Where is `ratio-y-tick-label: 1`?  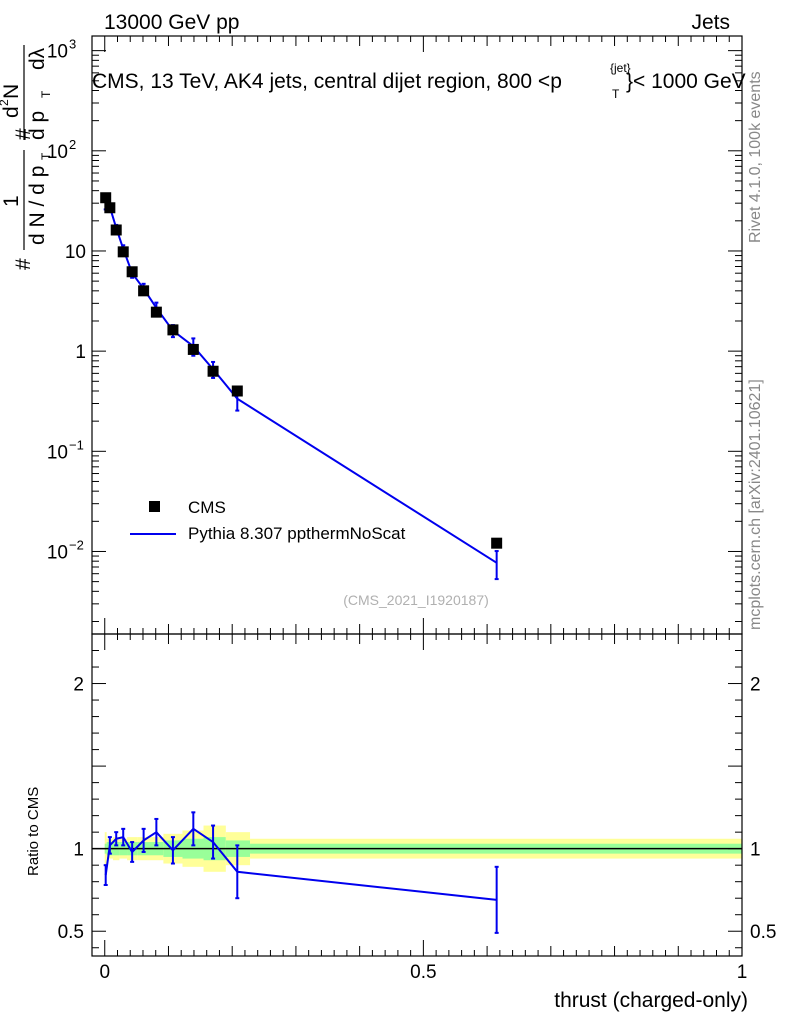
ratio-y-tick-label: 1 is located at coordinates (78, 850).